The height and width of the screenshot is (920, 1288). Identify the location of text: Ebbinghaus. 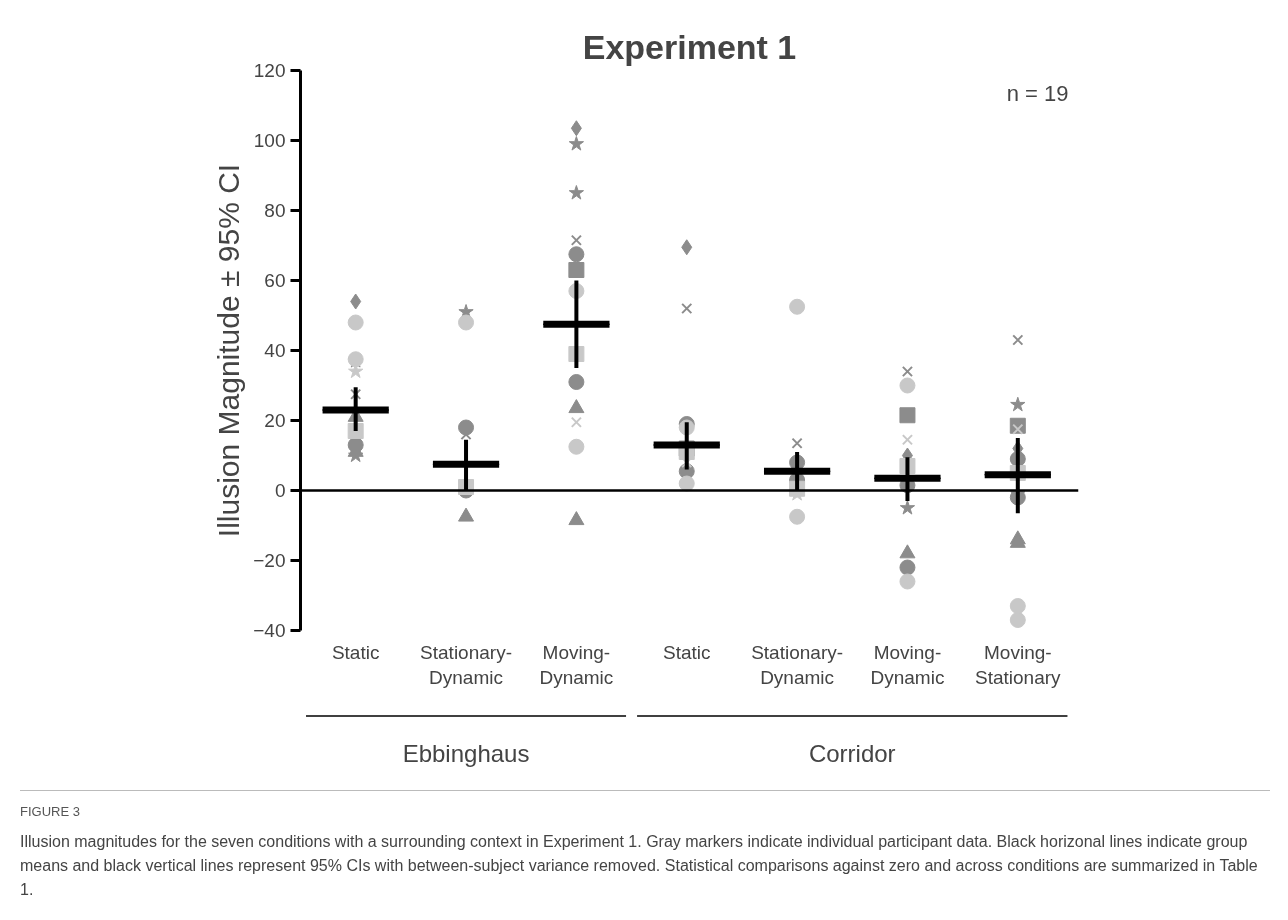
(466, 753).